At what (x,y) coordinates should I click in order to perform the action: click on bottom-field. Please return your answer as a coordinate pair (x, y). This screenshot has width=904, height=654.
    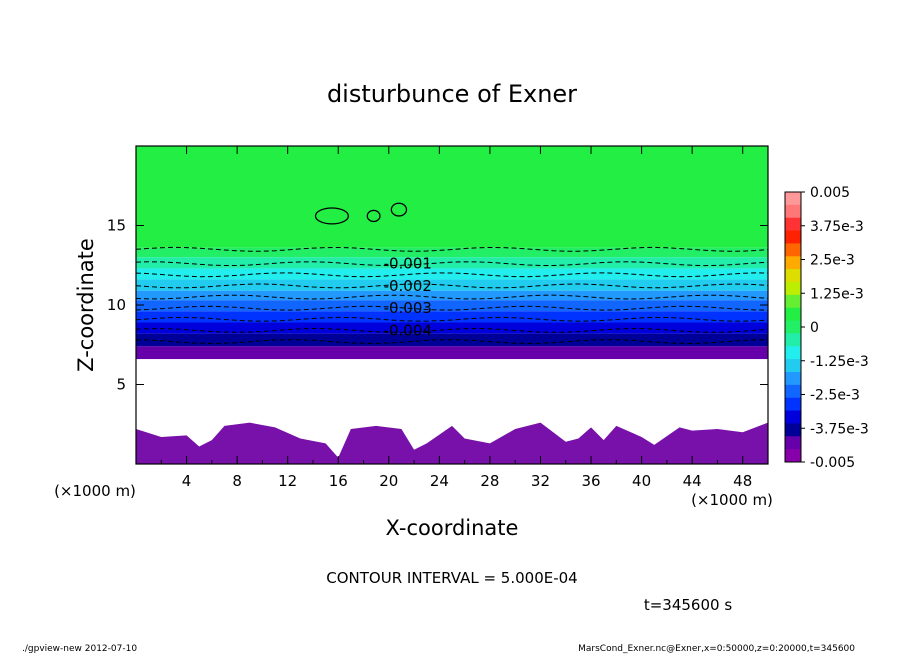
    Looking at the image, I should click on (452, 443).